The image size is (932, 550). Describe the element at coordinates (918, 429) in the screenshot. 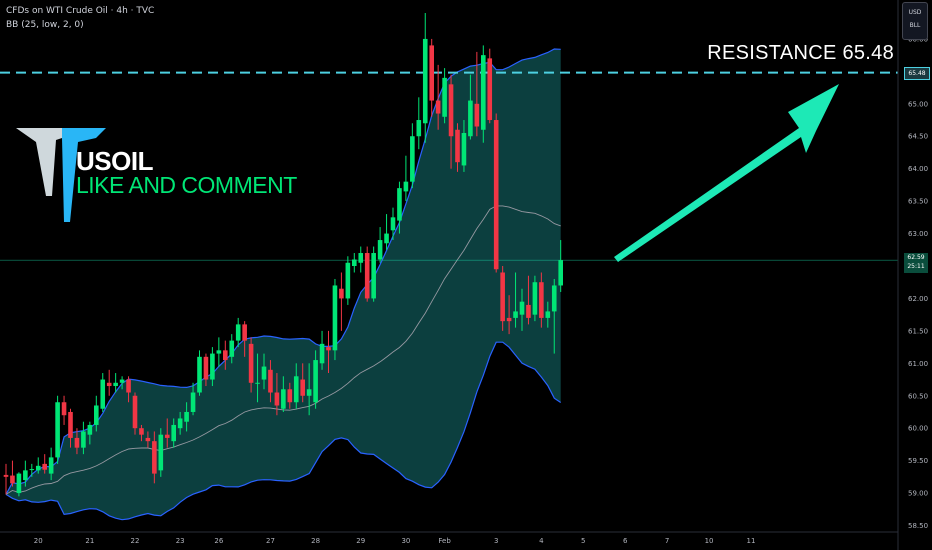

I see `y-tick-label: 60.00` at that location.